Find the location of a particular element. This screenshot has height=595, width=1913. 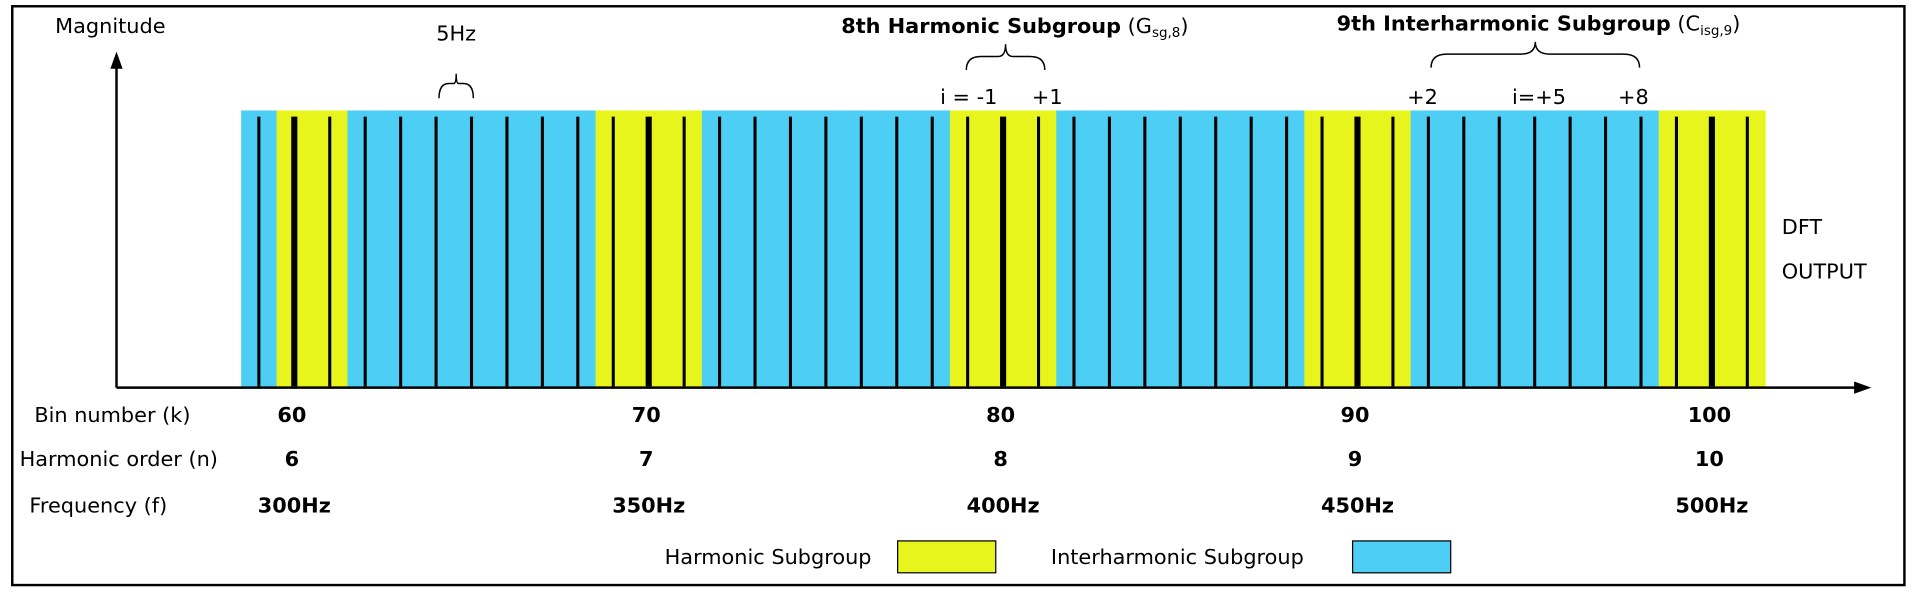

harmonic-order: 10 is located at coordinates (1709, 459).